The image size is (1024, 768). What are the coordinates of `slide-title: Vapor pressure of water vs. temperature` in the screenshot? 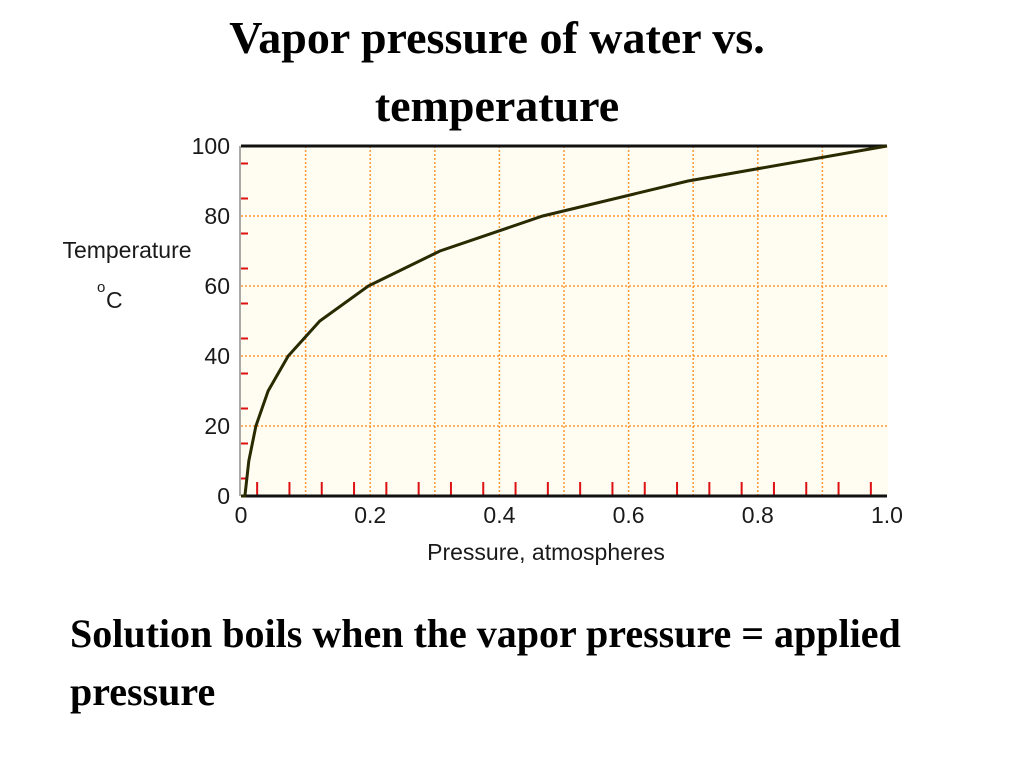 It's located at (497, 72).